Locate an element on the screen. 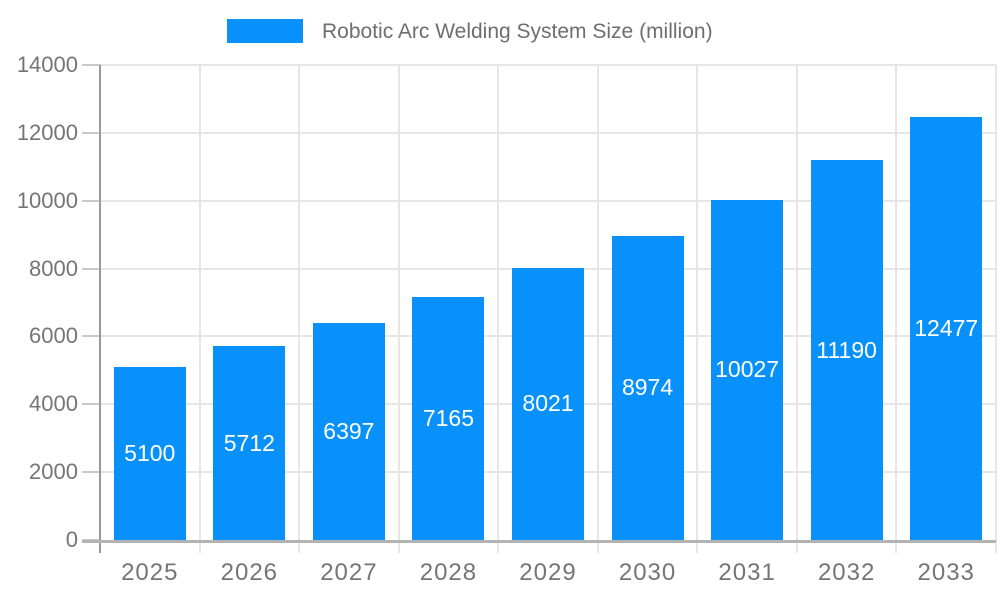 This screenshot has height=600, width=1000. bar: 5100 is located at coordinates (149, 453).